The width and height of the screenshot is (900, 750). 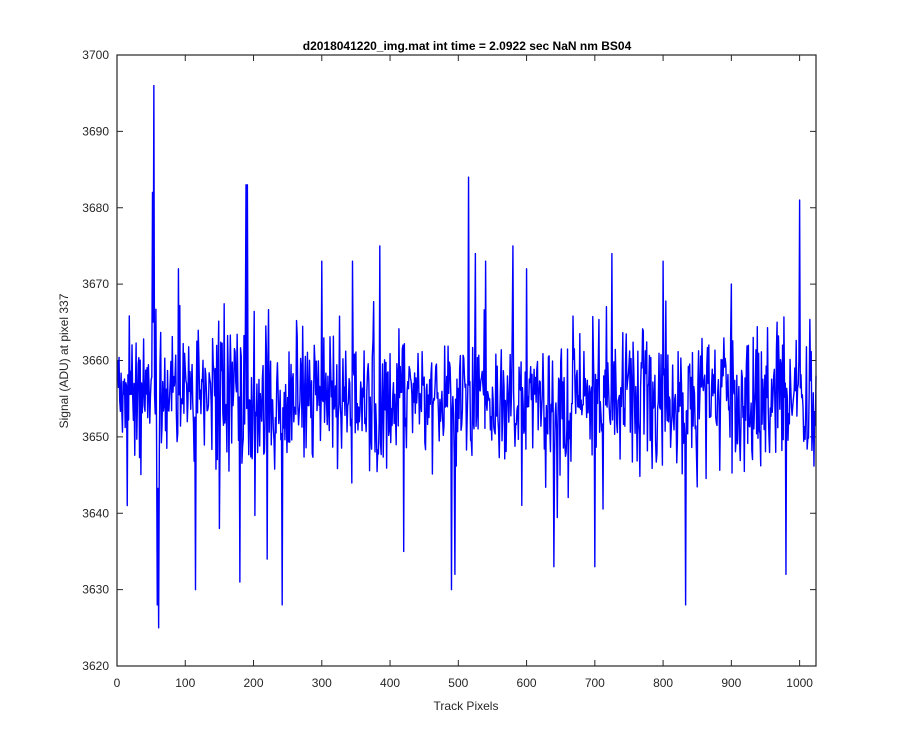 What do you see at coordinates (95, 437) in the screenshot?
I see `y-tick-label: 3650` at bounding box center [95, 437].